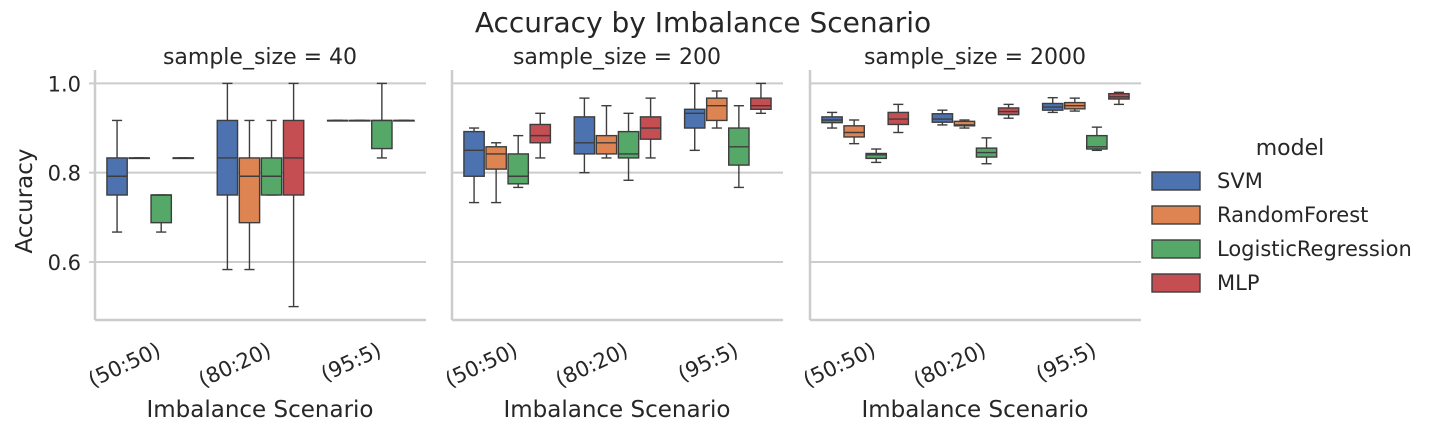 This screenshot has height=438, width=1449. I want to click on y-tick-label: 0.6, so click(64, 263).